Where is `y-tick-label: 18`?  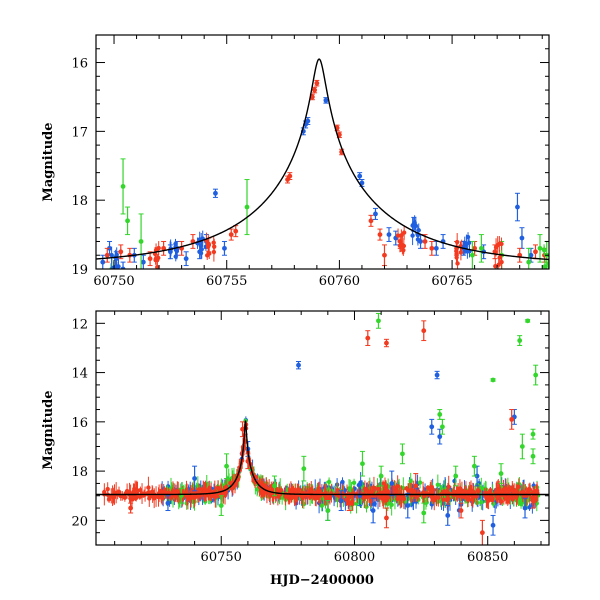
y-tick-label: 18 is located at coordinates (79, 472).